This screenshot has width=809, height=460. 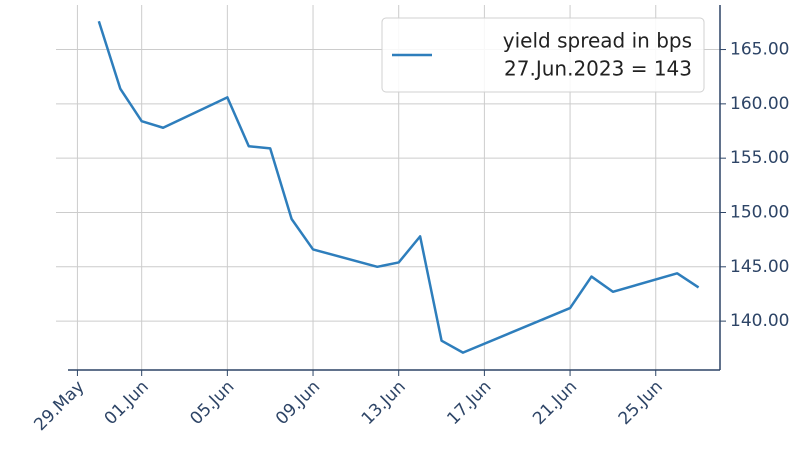 What do you see at coordinates (759, 158) in the screenshot?
I see `y-tick-label: 155.00` at bounding box center [759, 158].